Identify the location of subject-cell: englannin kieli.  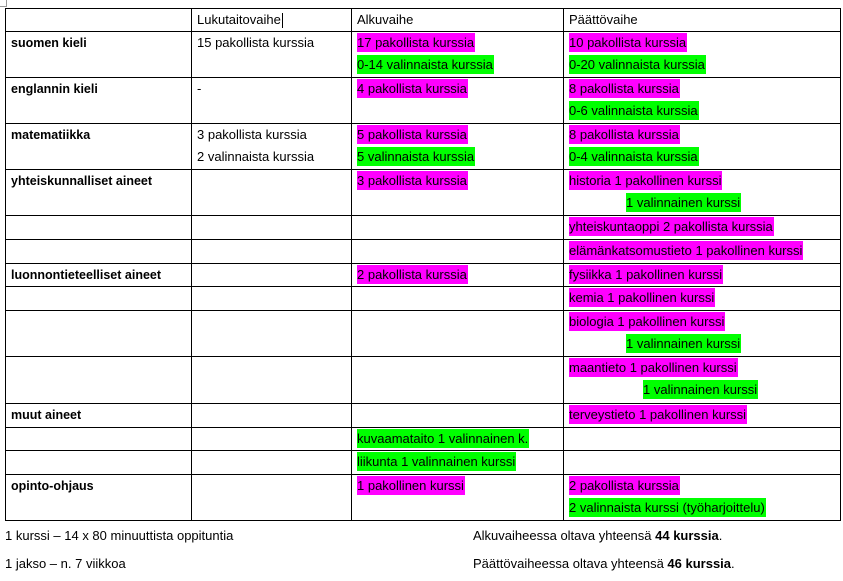
(98, 100).